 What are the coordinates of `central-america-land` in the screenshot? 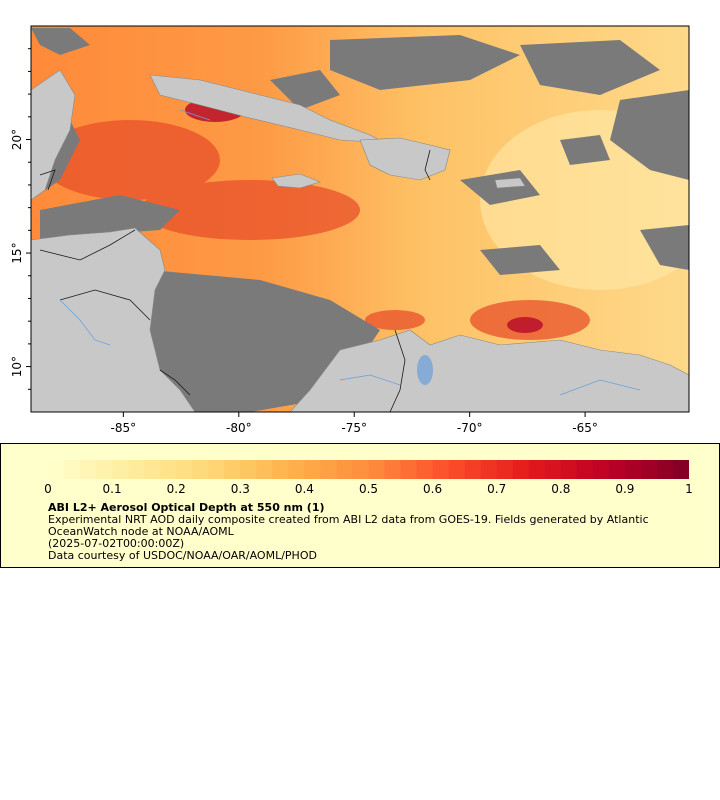 It's located at (113, 319).